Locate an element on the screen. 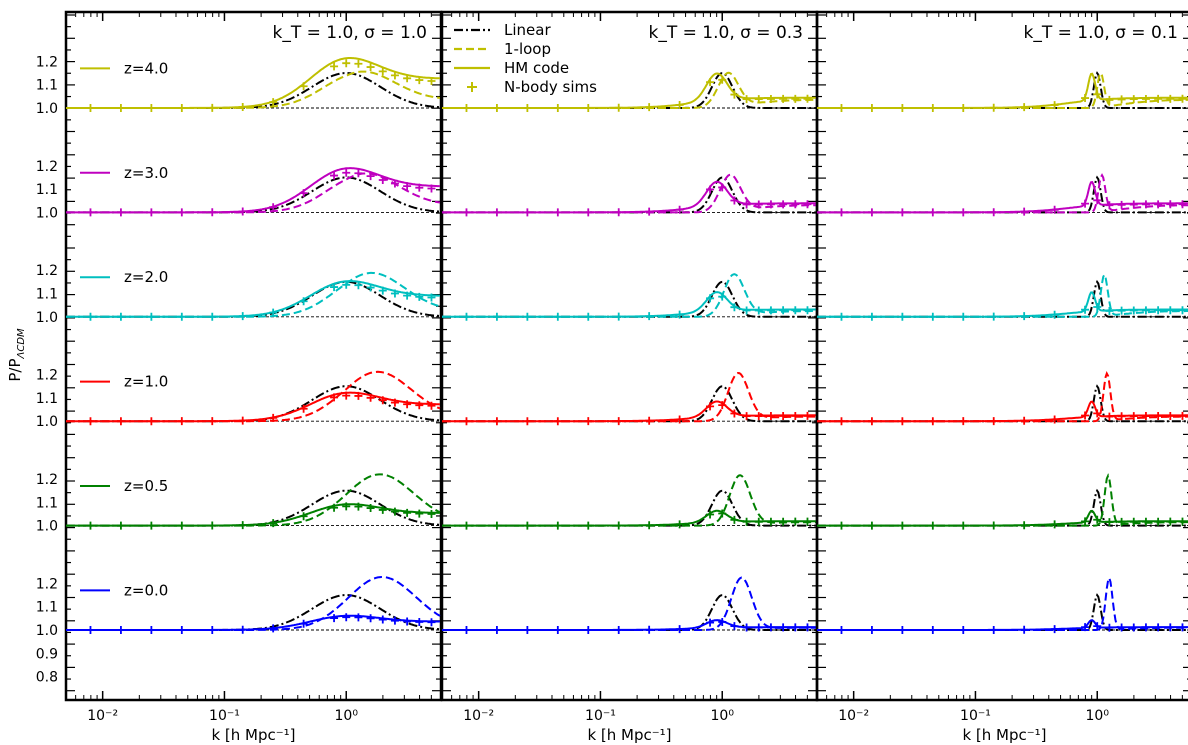  redshift-label: z=0.5 is located at coordinates (146, 486).